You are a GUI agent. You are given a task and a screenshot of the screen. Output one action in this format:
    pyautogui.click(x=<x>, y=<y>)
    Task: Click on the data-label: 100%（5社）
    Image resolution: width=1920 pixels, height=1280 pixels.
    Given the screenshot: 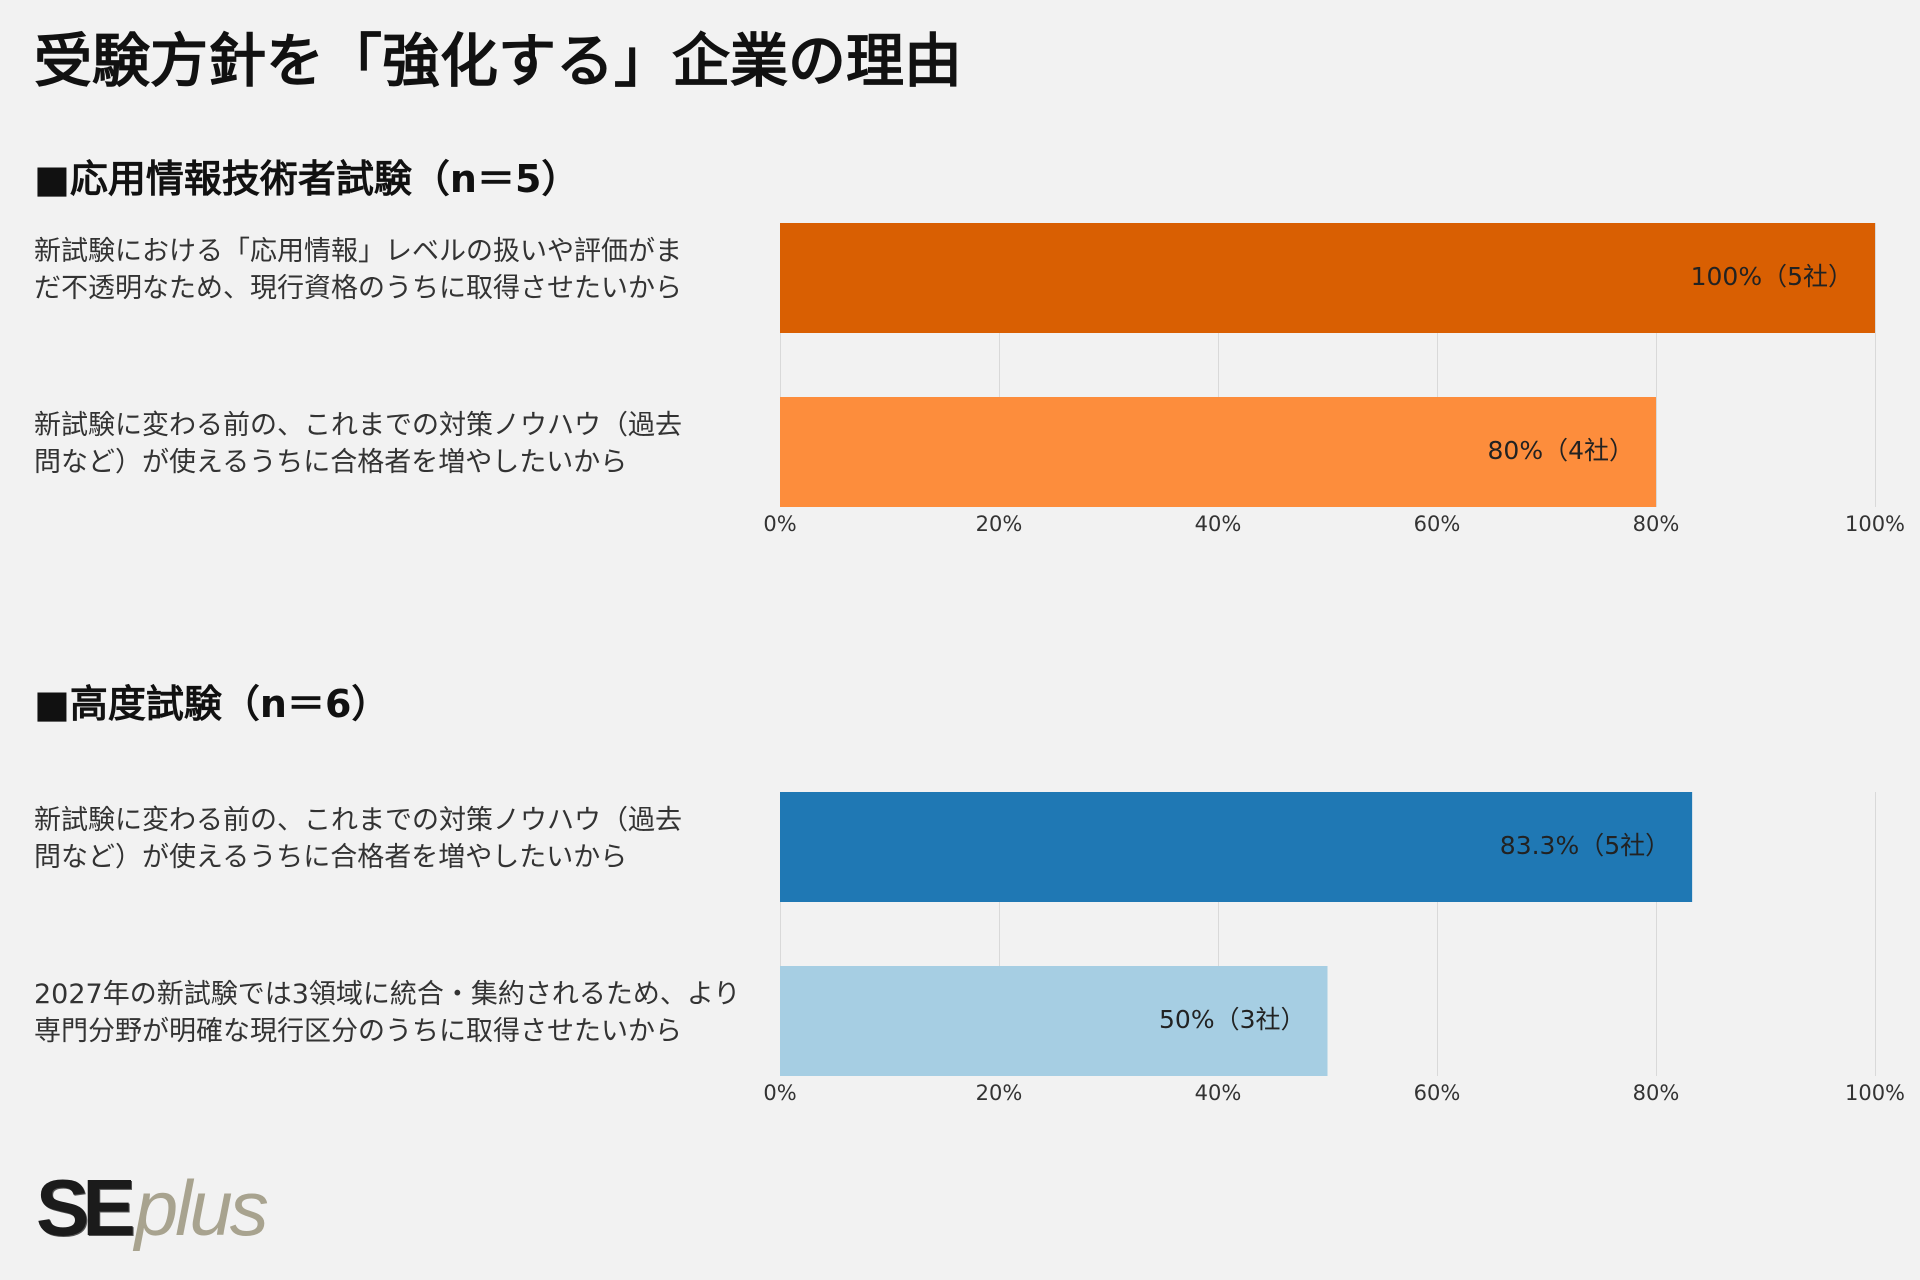 What is the action you would take?
    pyautogui.click(x=1772, y=276)
    